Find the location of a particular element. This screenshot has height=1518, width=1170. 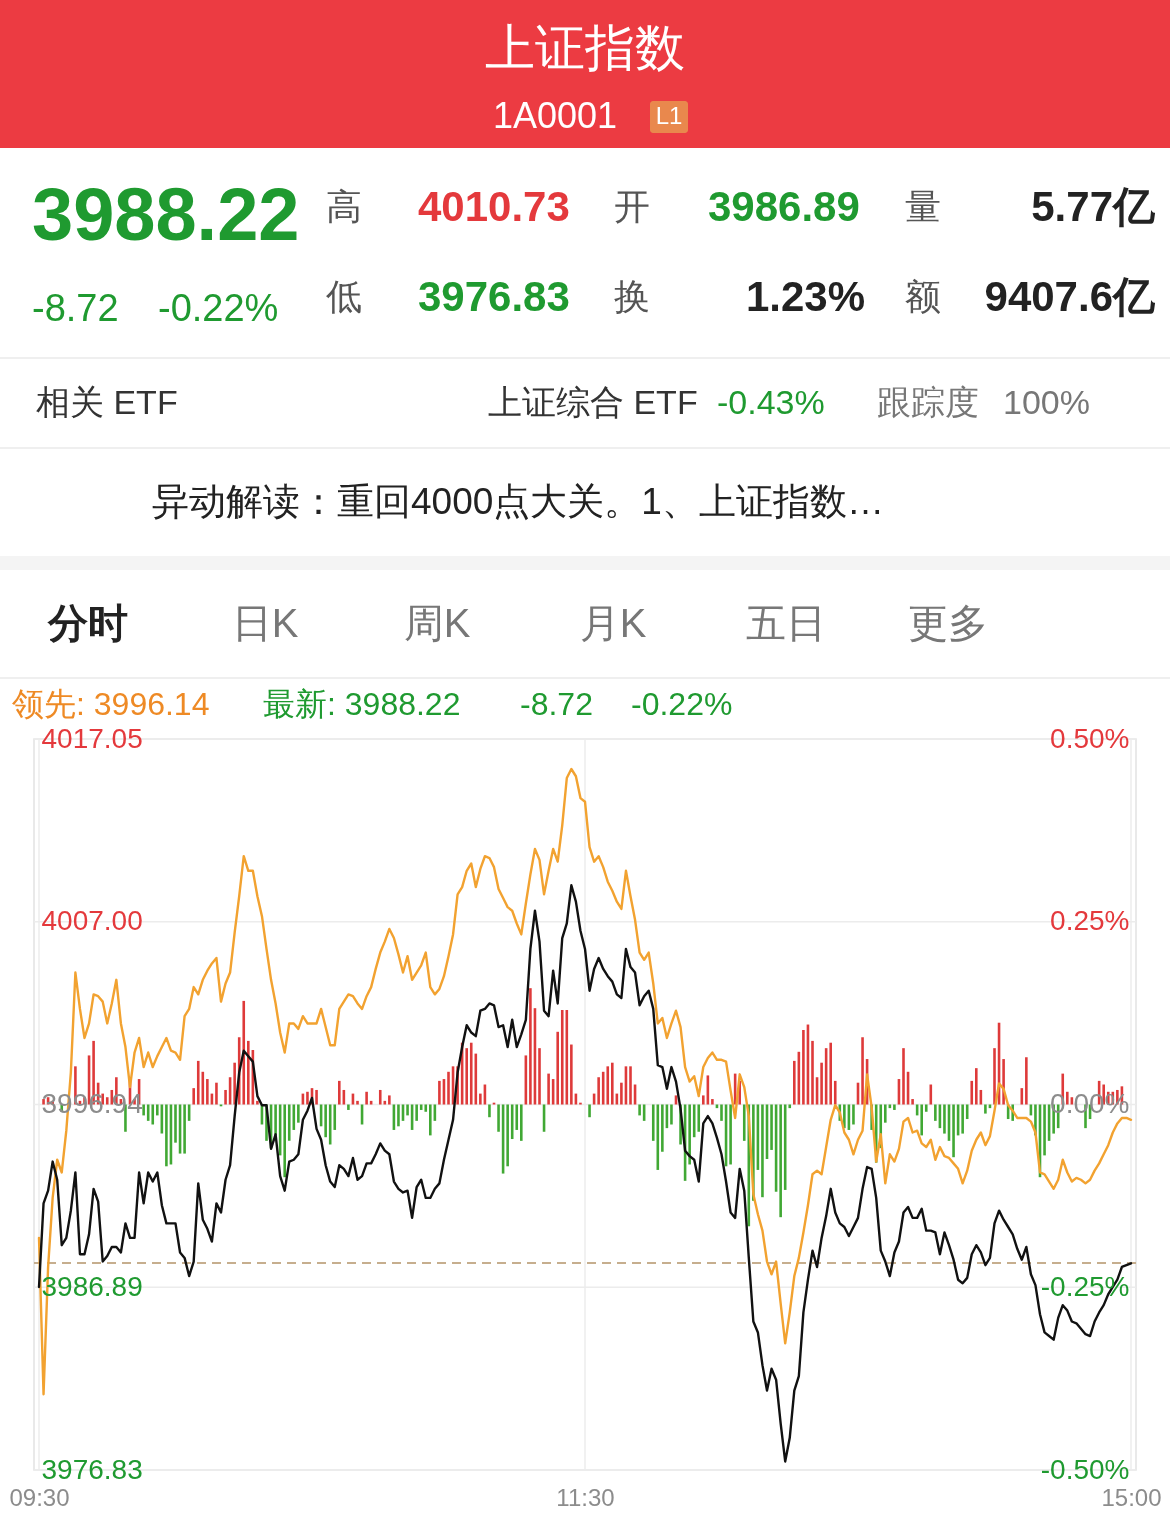

text: -0.43% is located at coordinates (771, 402).